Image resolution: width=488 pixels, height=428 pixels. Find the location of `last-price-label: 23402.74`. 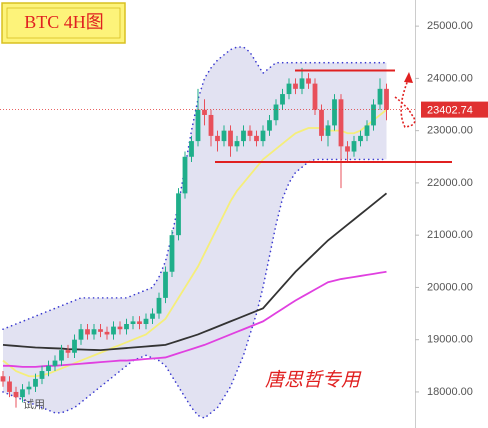

last-price-label: 23402.74 is located at coordinates (450, 111).